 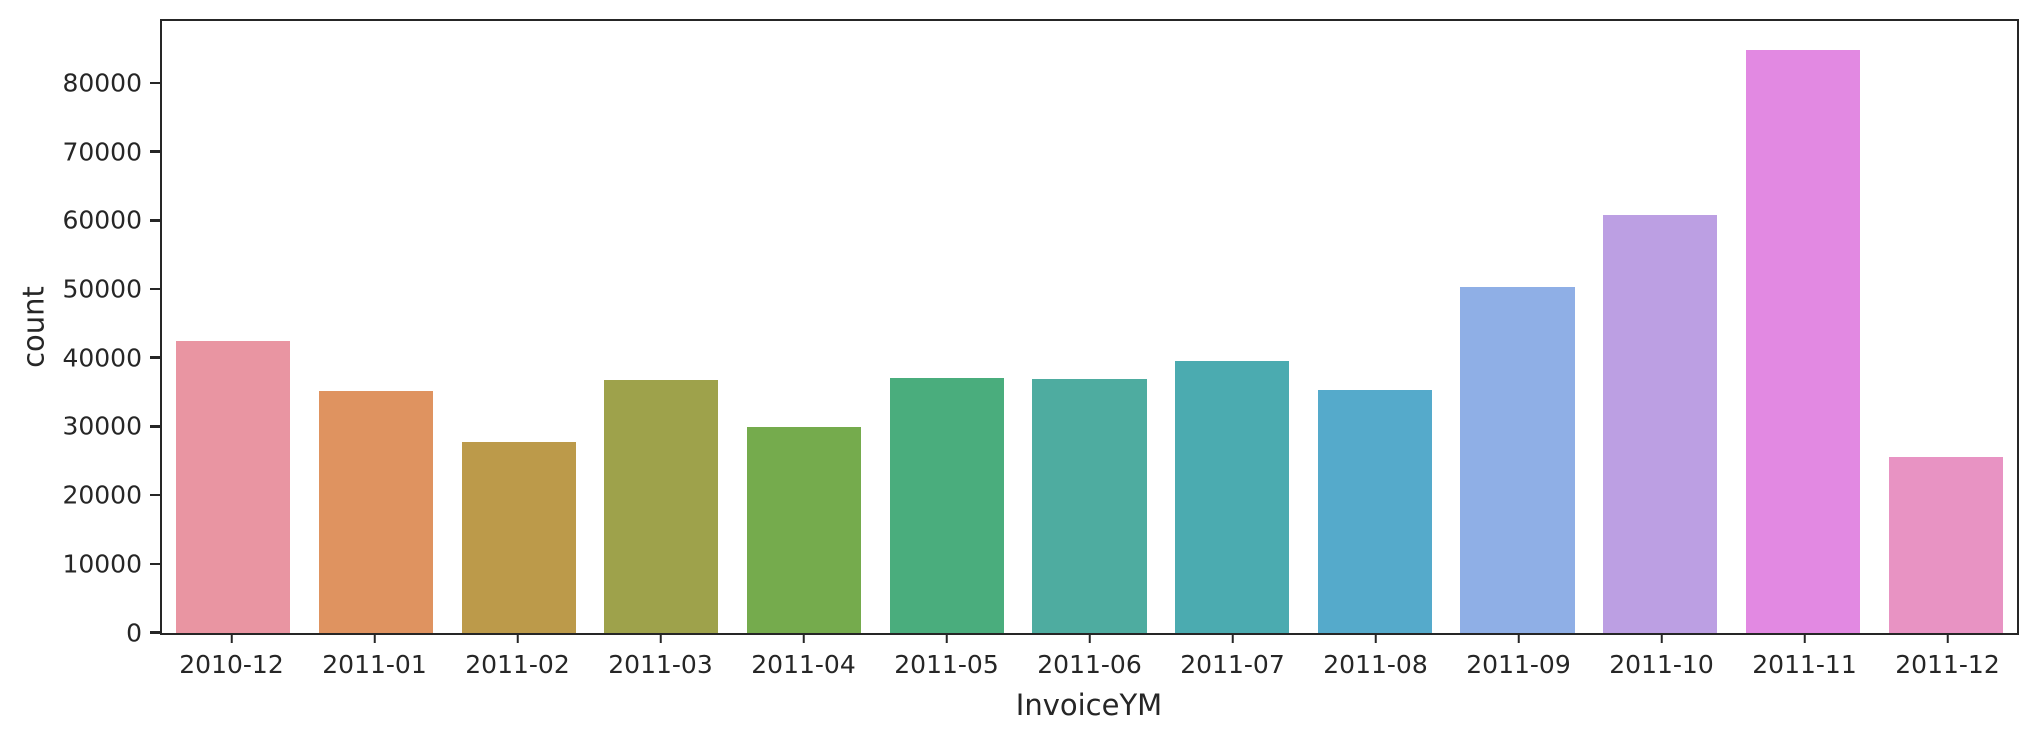 What do you see at coordinates (102, 152) in the screenshot?
I see `y-tick-label: 70000` at bounding box center [102, 152].